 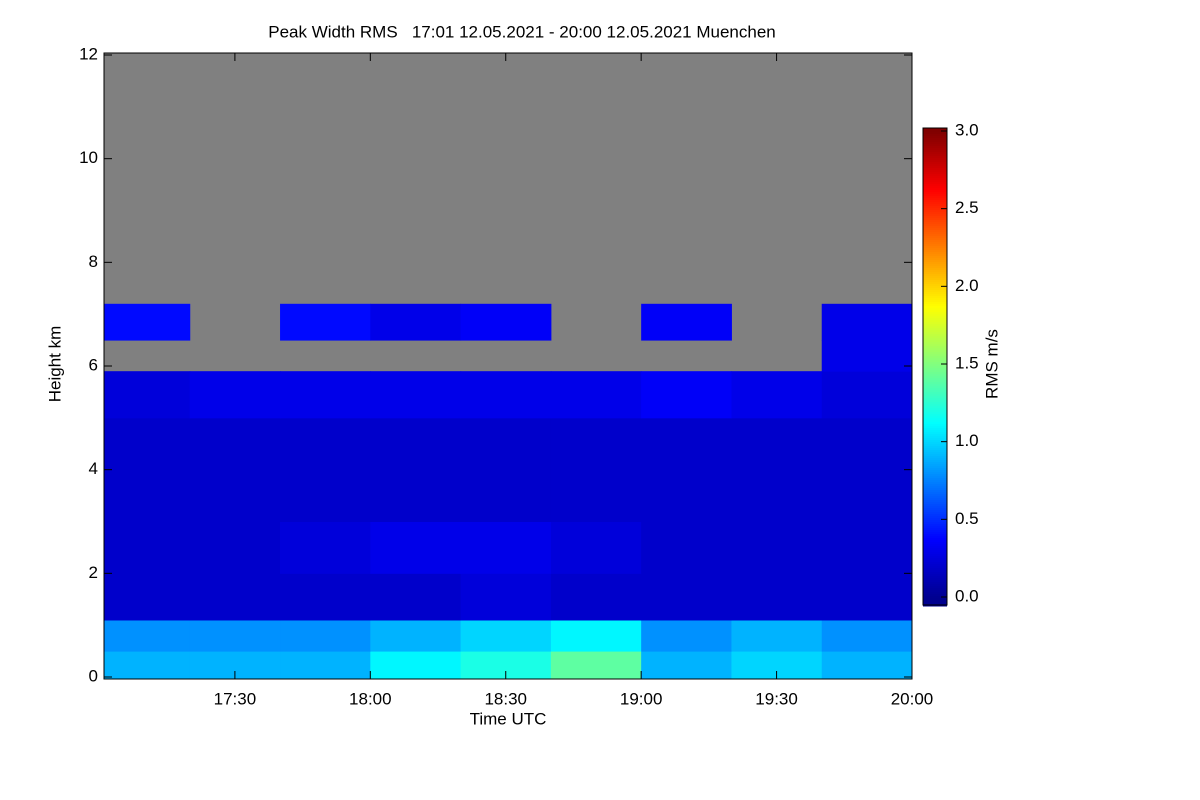 I want to click on y-tick-label: 4, so click(x=93, y=468).